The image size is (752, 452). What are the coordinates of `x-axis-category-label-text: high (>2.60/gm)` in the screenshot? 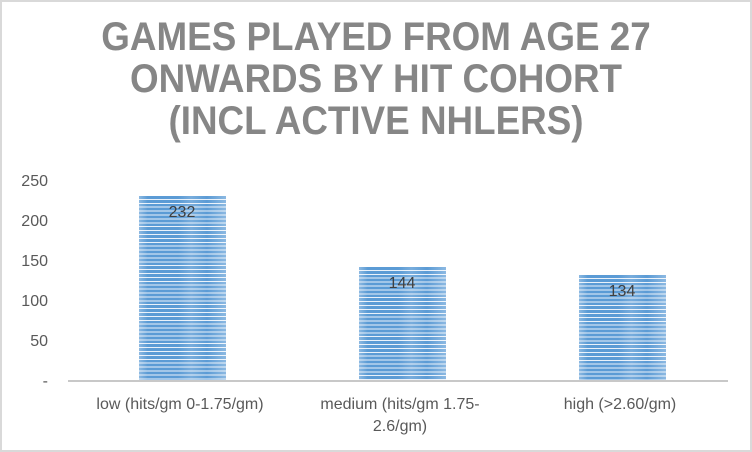 It's located at (620, 404).